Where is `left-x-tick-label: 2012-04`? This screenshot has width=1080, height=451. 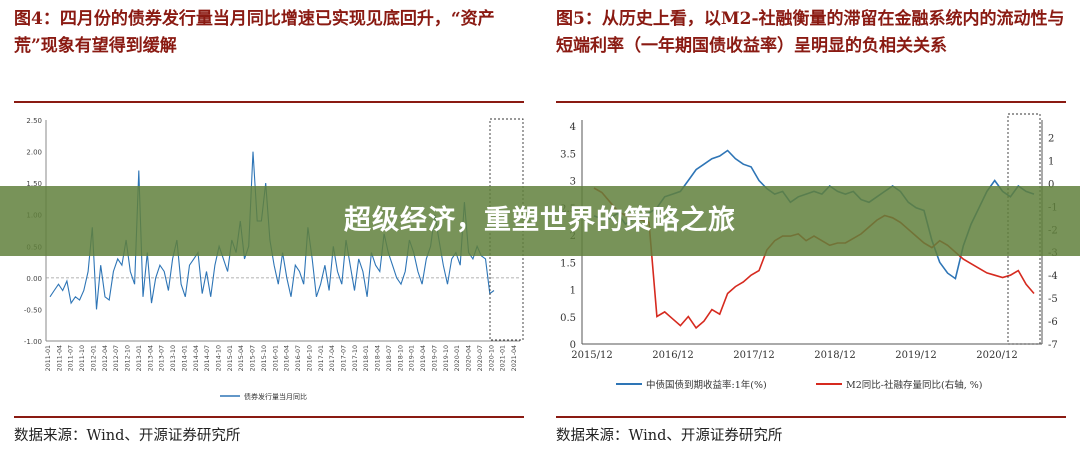 left-x-tick-label: 2012-04 is located at coordinates (105, 358).